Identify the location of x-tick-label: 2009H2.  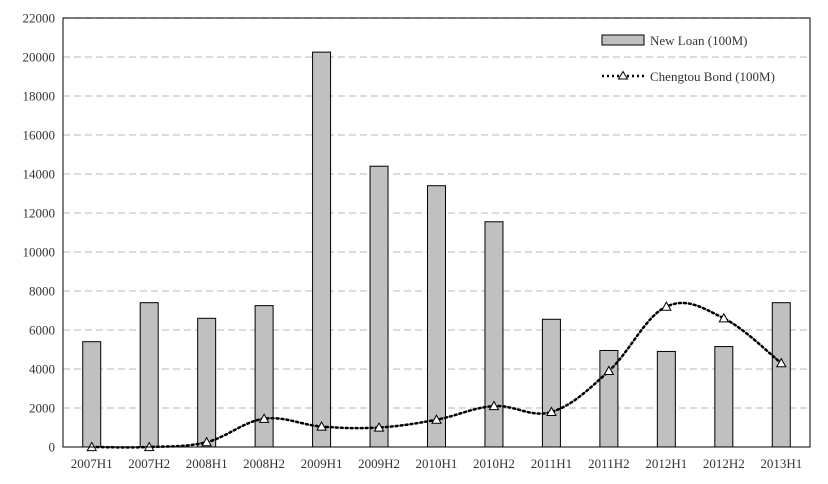
(379, 463).